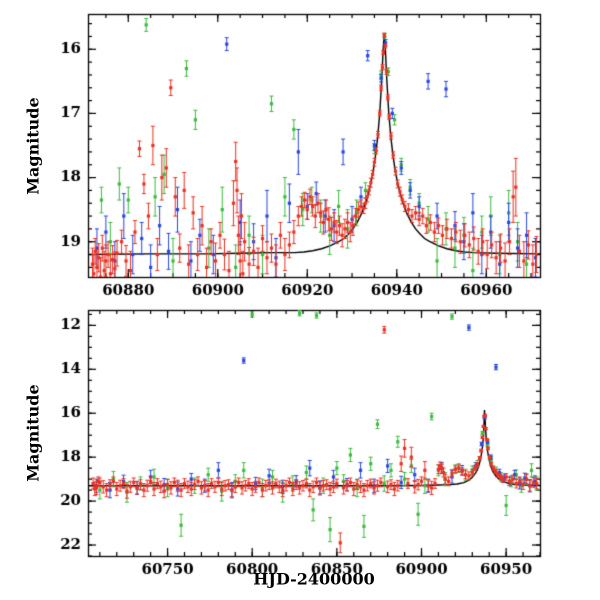 Image resolution: width=600 pixels, height=600 pixels. What do you see at coordinates (33, 433) in the screenshot?
I see `bottom-y-axis-label: Magnitude` at bounding box center [33, 433].